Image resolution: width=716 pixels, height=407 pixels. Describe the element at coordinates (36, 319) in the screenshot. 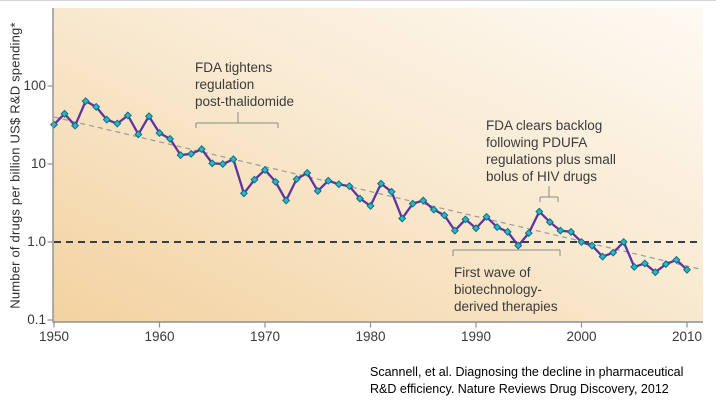

I see `y-tick-label: 0.1` at that location.